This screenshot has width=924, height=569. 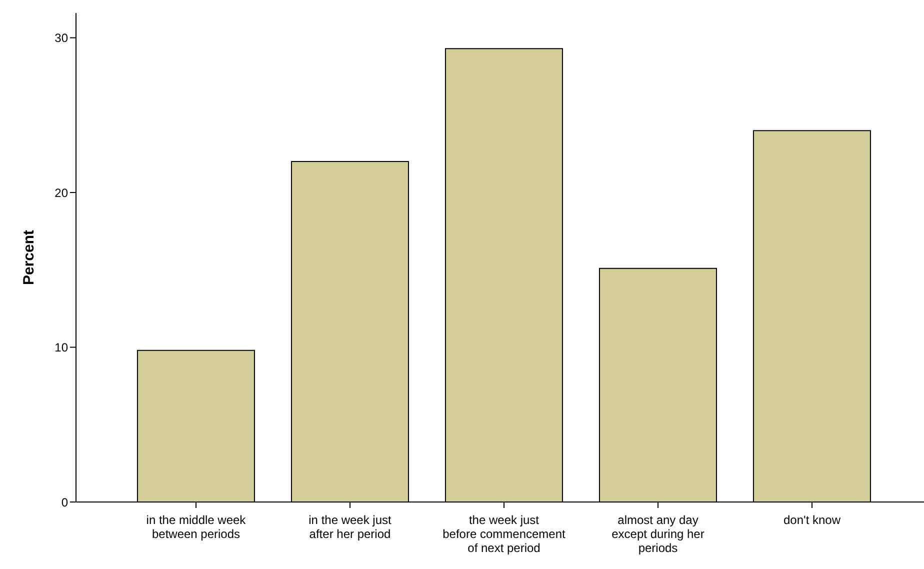 What do you see at coordinates (61, 38) in the screenshot?
I see `y-tick-label: 30` at bounding box center [61, 38].